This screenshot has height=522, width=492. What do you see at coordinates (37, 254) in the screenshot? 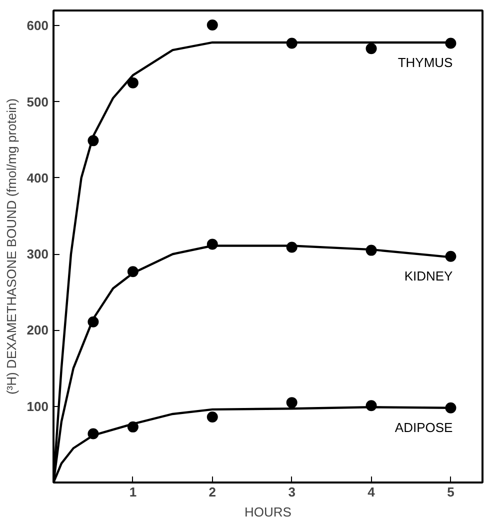
I see `y-tick-label: 300` at bounding box center [37, 254].